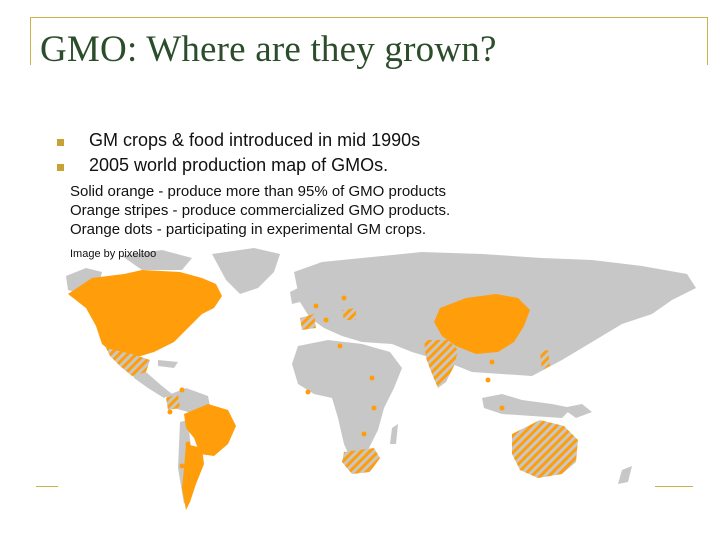 This screenshot has width=720, height=540. Describe the element at coordinates (193, 477) in the screenshot. I see `argentina-solid-orange` at that location.